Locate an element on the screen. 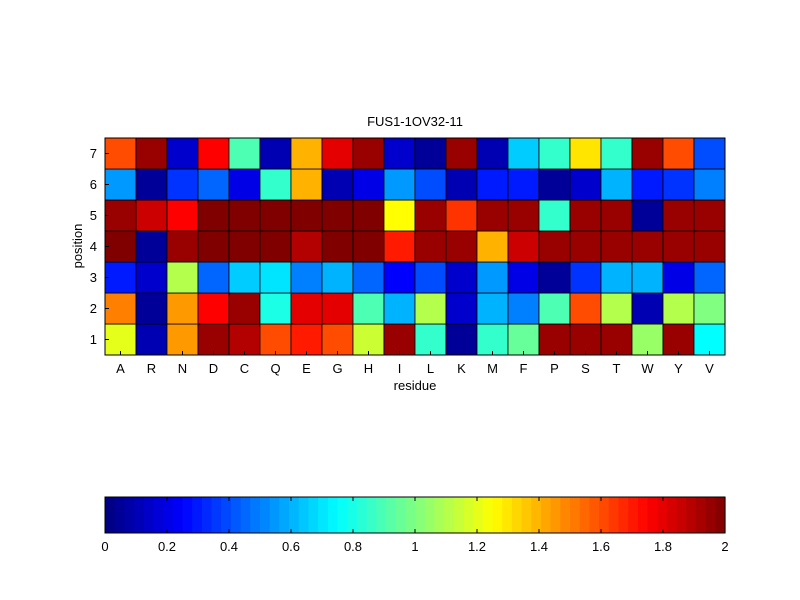  x-tick-label: V is located at coordinates (709, 368).